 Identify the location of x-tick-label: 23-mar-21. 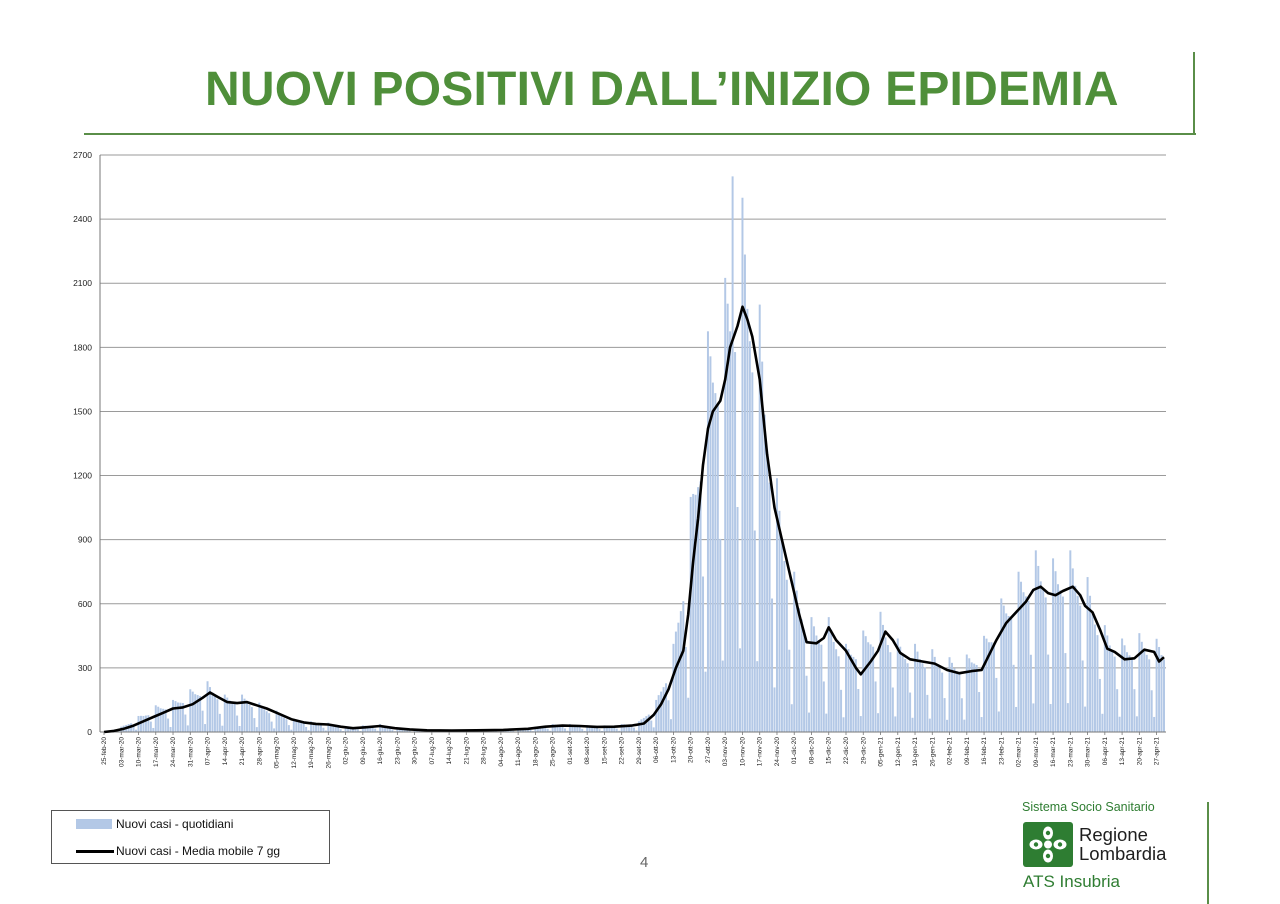
(1070, 752).